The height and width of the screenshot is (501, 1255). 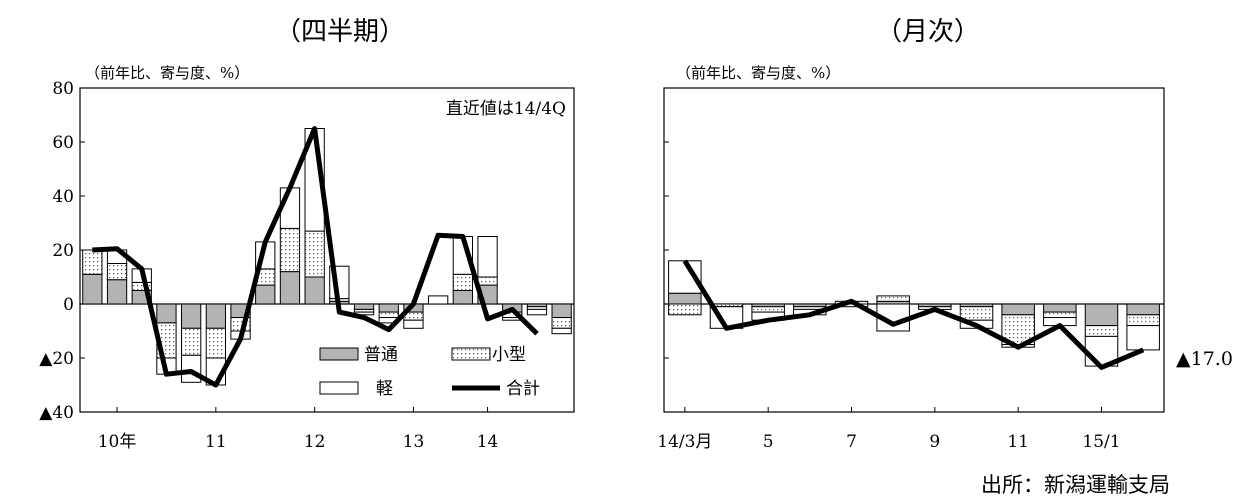 What do you see at coordinates (1143, 338) in the screenshot?
I see `right-bar-white` at bounding box center [1143, 338].